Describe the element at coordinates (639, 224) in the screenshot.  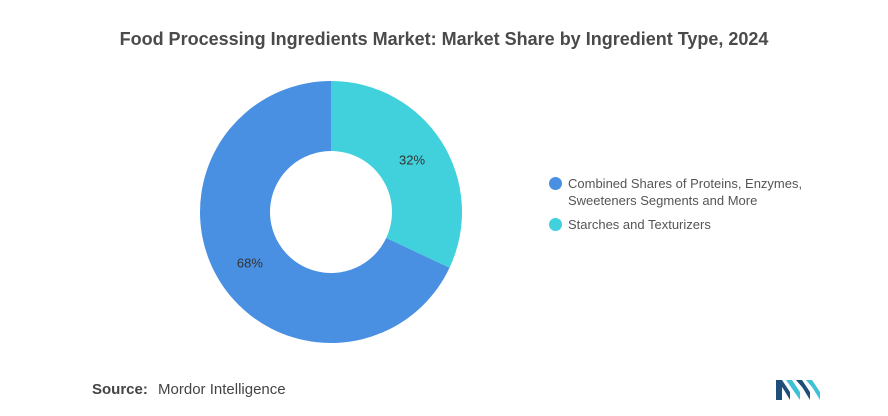
I see `legend-label-1: Starches and Texturizers` at that location.